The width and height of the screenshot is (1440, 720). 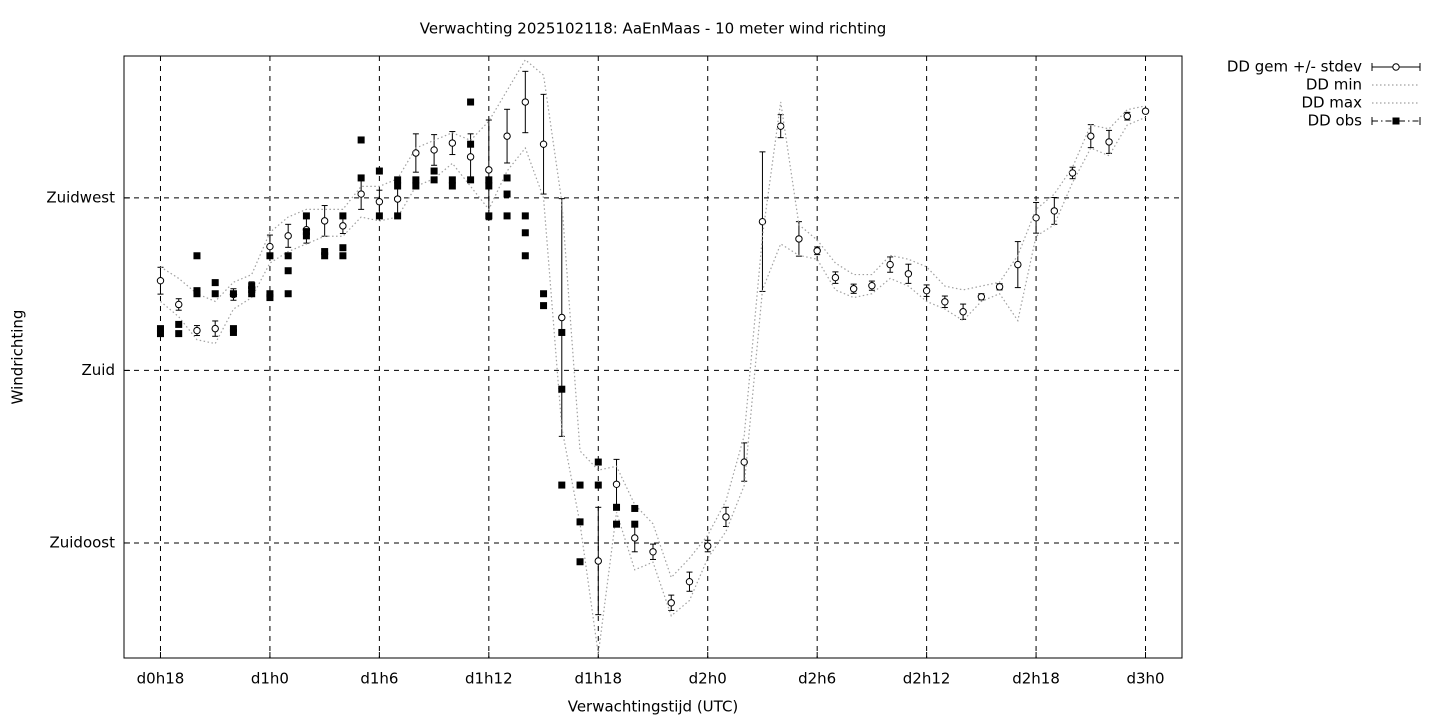 I want to click on x-axis-label: Verwachtingstijd (UTC), so click(x=653, y=707).